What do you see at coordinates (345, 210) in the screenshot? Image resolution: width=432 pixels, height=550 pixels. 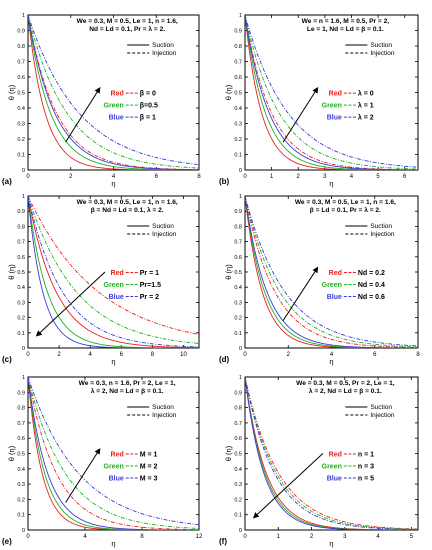 I see `panel-title: β = Ld = 0.1, Pr = λ = 2.` at bounding box center [345, 210].